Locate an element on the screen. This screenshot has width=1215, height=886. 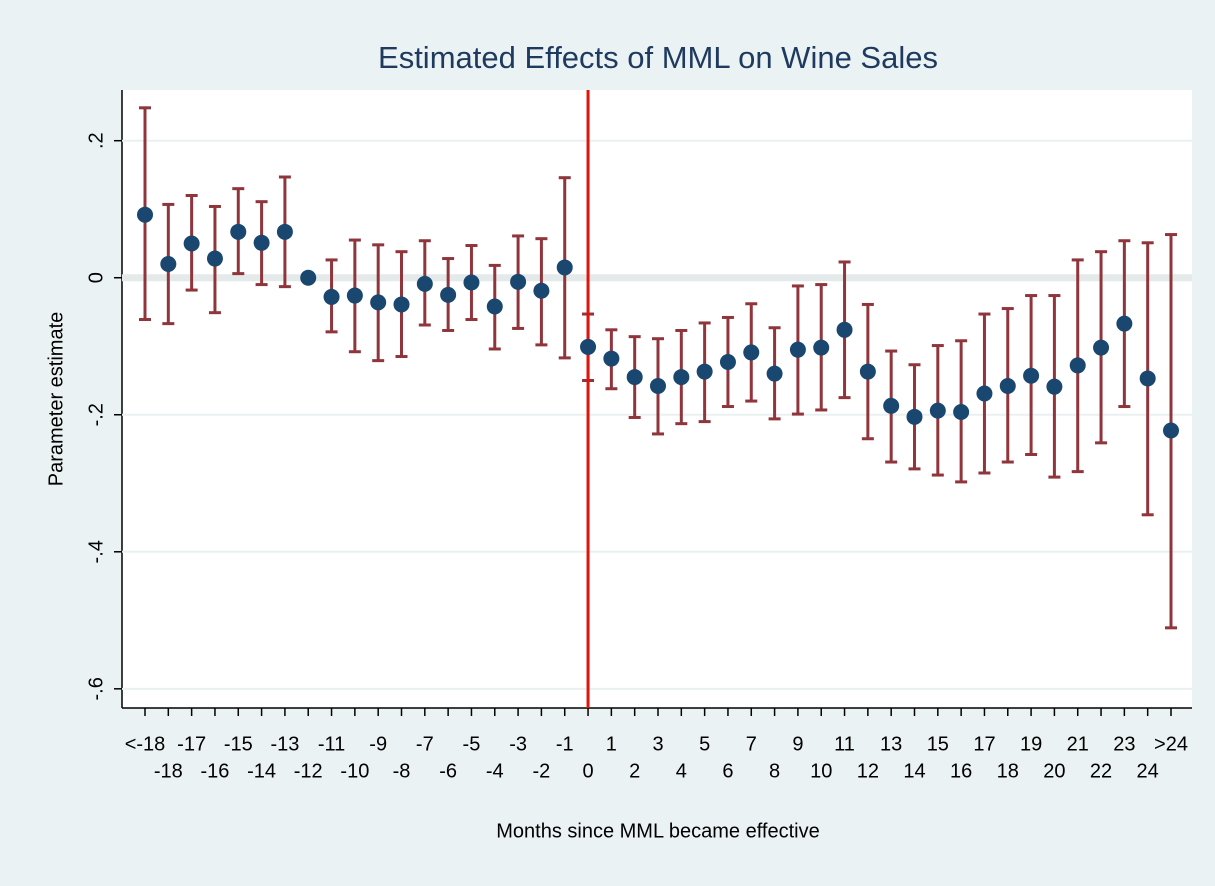
x-tick-label: 23 is located at coordinates (1124, 744).